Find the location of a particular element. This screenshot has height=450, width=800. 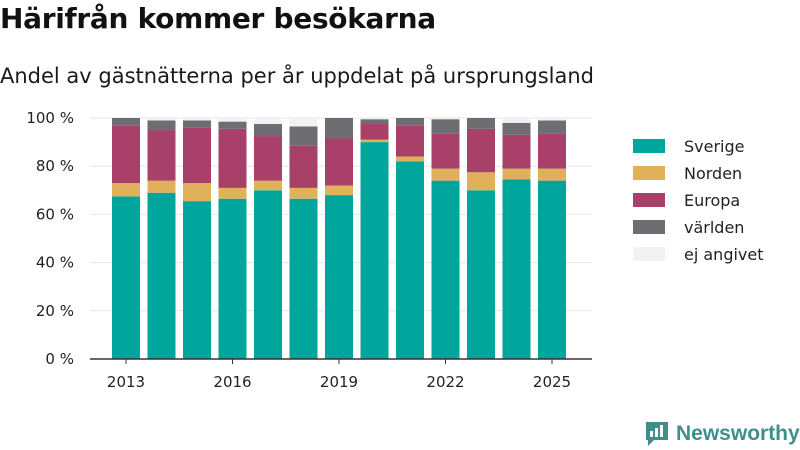

y-axis-ticks: 0 % 20 % 40 % 60 % 80 % 100 % is located at coordinates (50, 238).